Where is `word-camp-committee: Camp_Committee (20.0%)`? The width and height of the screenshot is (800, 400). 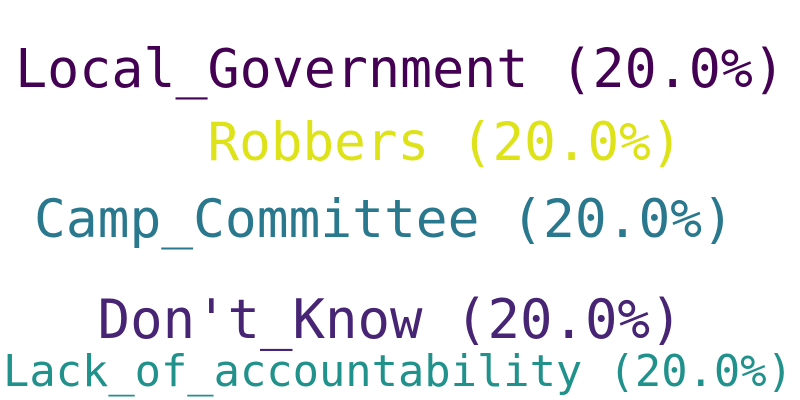
word-camp-committee: Camp_Committee (20.0%) is located at coordinates (384, 219).